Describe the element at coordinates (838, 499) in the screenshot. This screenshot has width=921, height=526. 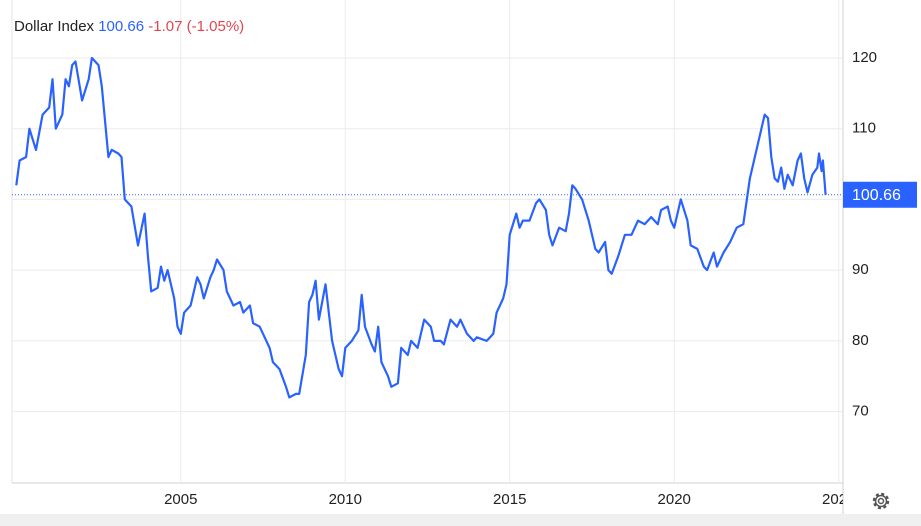
I see `x-tick-label: 2025` at that location.